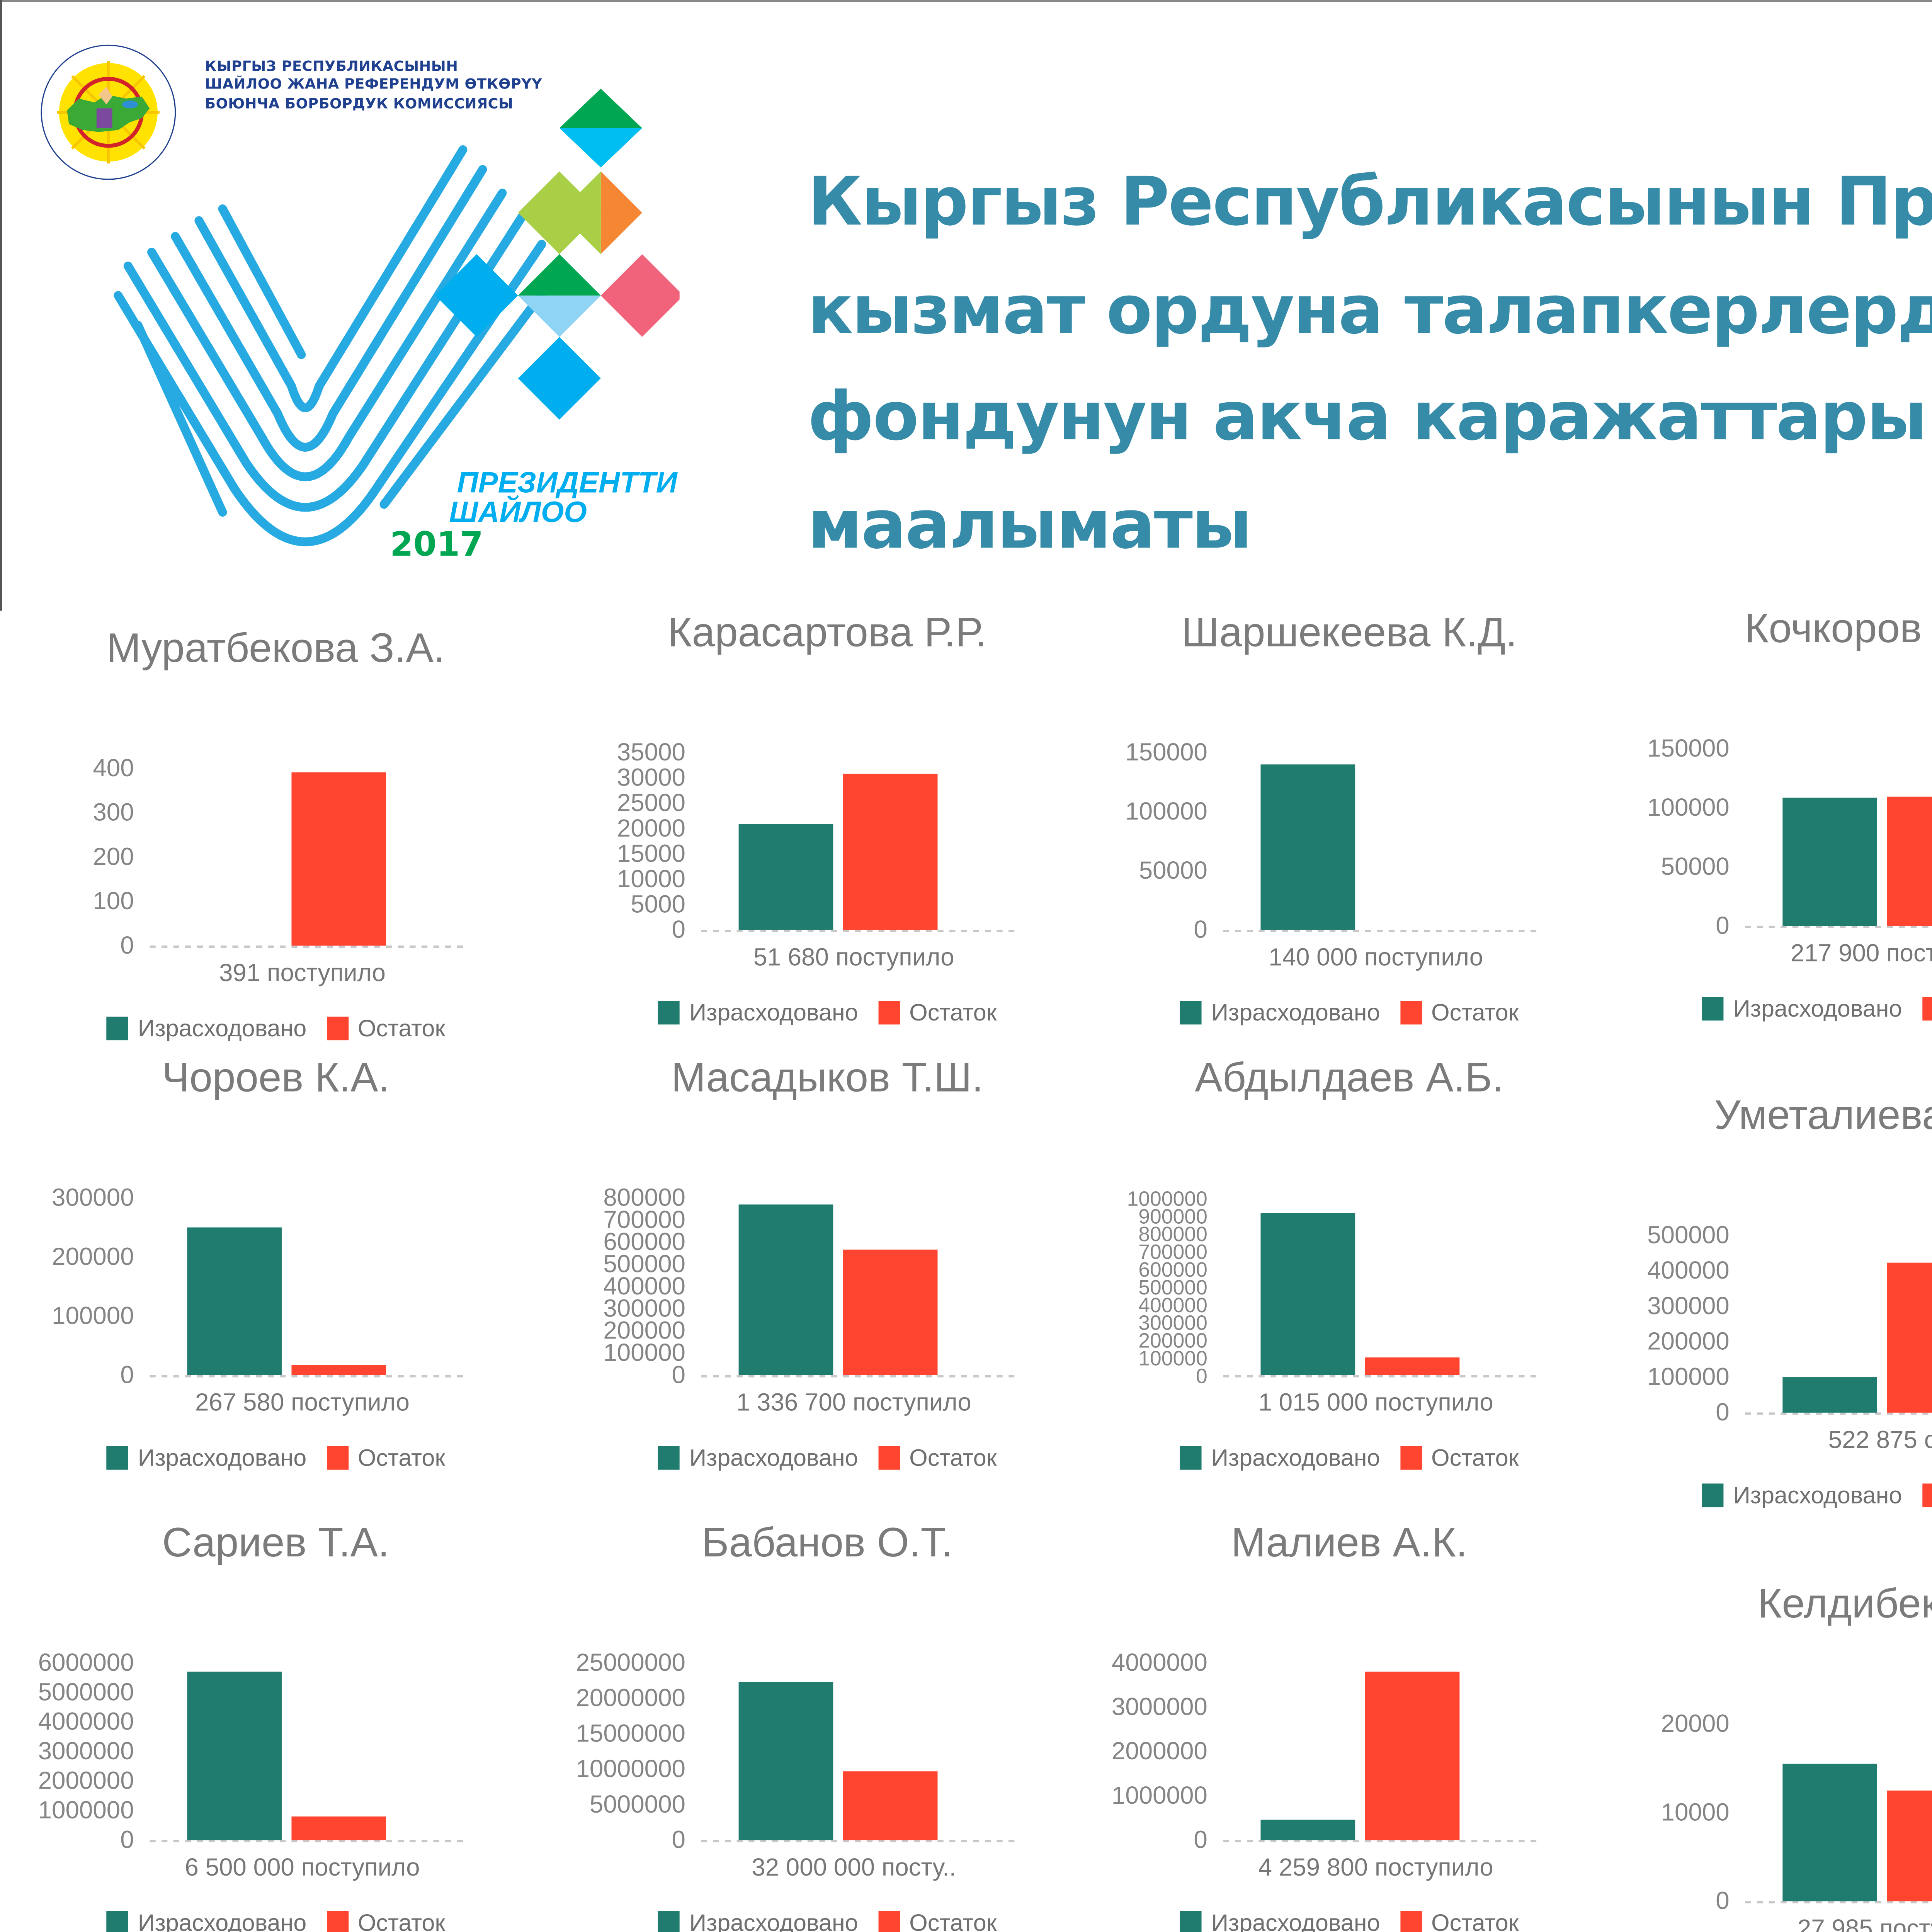 The height and width of the screenshot is (1932, 1932). Describe the element at coordinates (113, 812) in the screenshot. I see `y-tick-label: 300` at that location.